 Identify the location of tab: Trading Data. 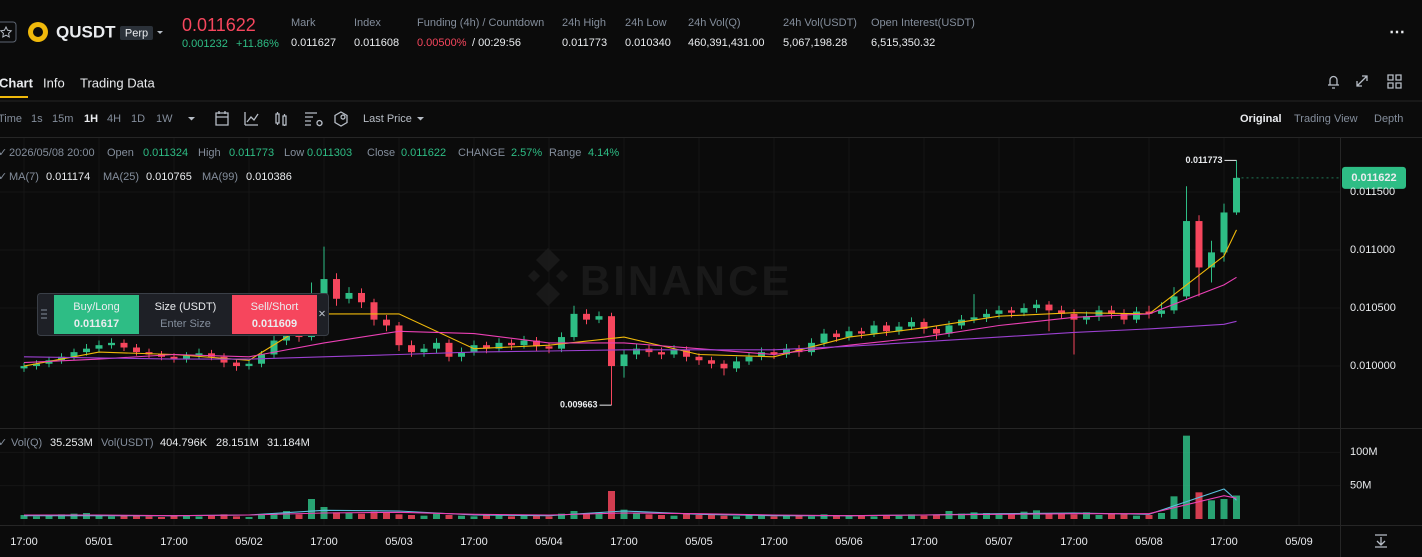
(117, 82).